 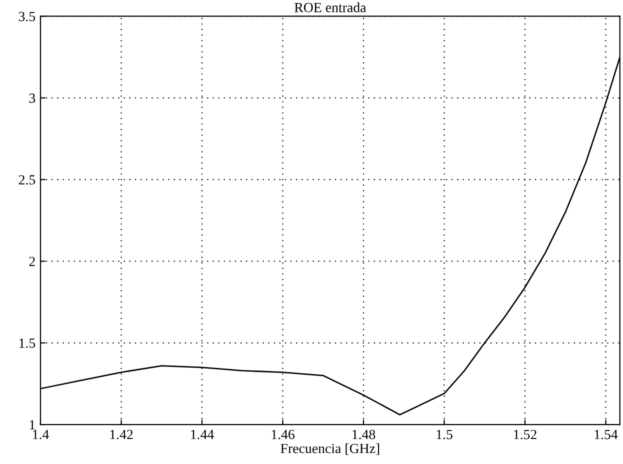 I want to click on y-tick-label: 2, so click(x=32, y=261).